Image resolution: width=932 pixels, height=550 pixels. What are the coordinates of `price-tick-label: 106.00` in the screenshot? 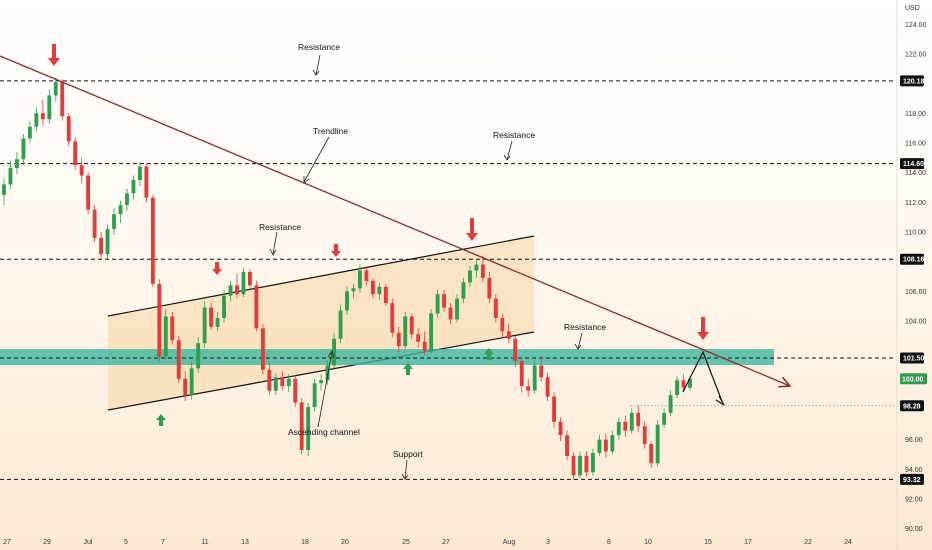 It's located at (916, 292).